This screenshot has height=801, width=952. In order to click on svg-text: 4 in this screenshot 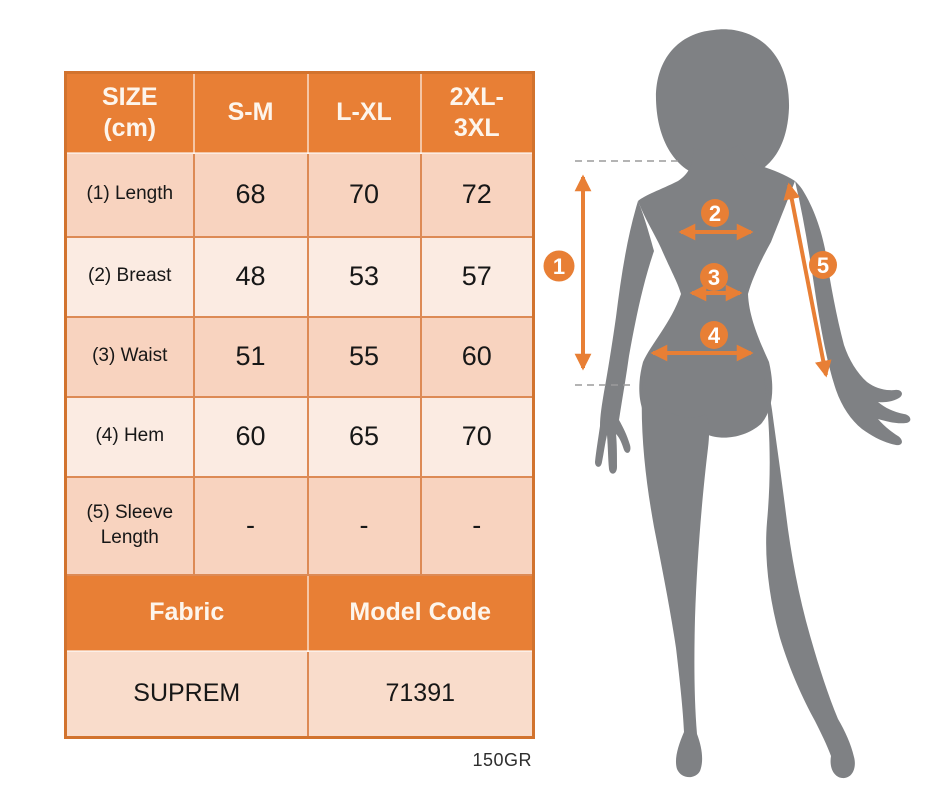, I will do `click(714, 335)`.